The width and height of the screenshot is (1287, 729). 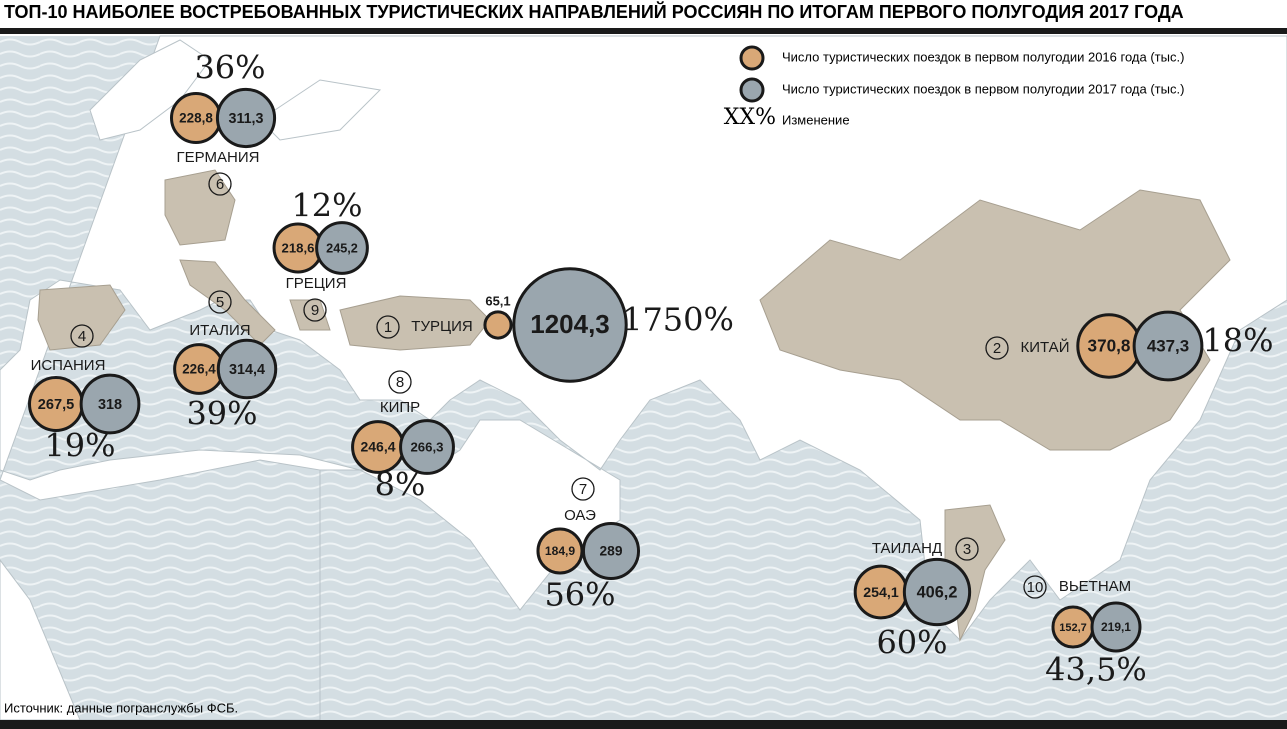 I want to click on country-name: ОАЭ, so click(x=580, y=515).